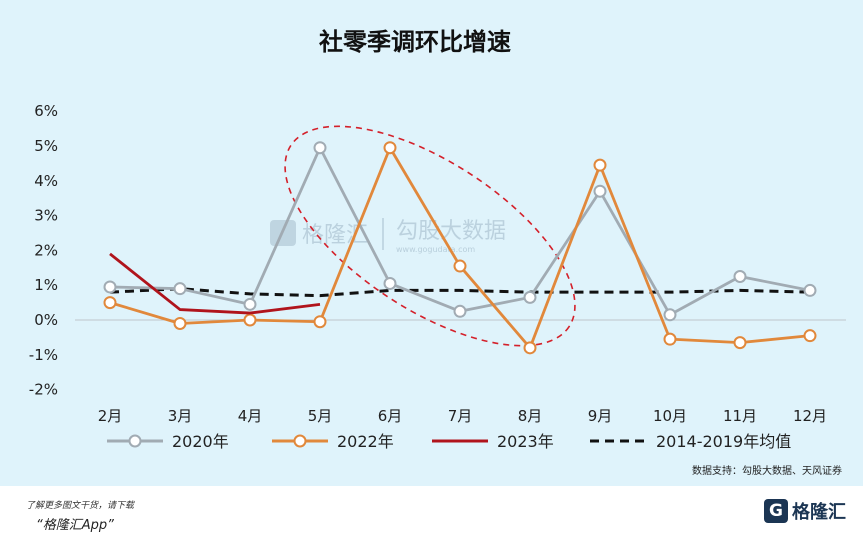 This screenshot has width=863, height=539. Describe the element at coordinates (46, 111) in the screenshot. I see `y-tick-label: 6%` at that location.